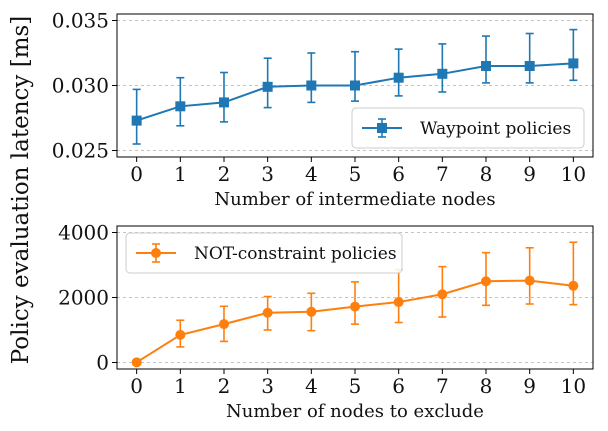  I want to click on y-tick-label: 4000, so click(83, 233).